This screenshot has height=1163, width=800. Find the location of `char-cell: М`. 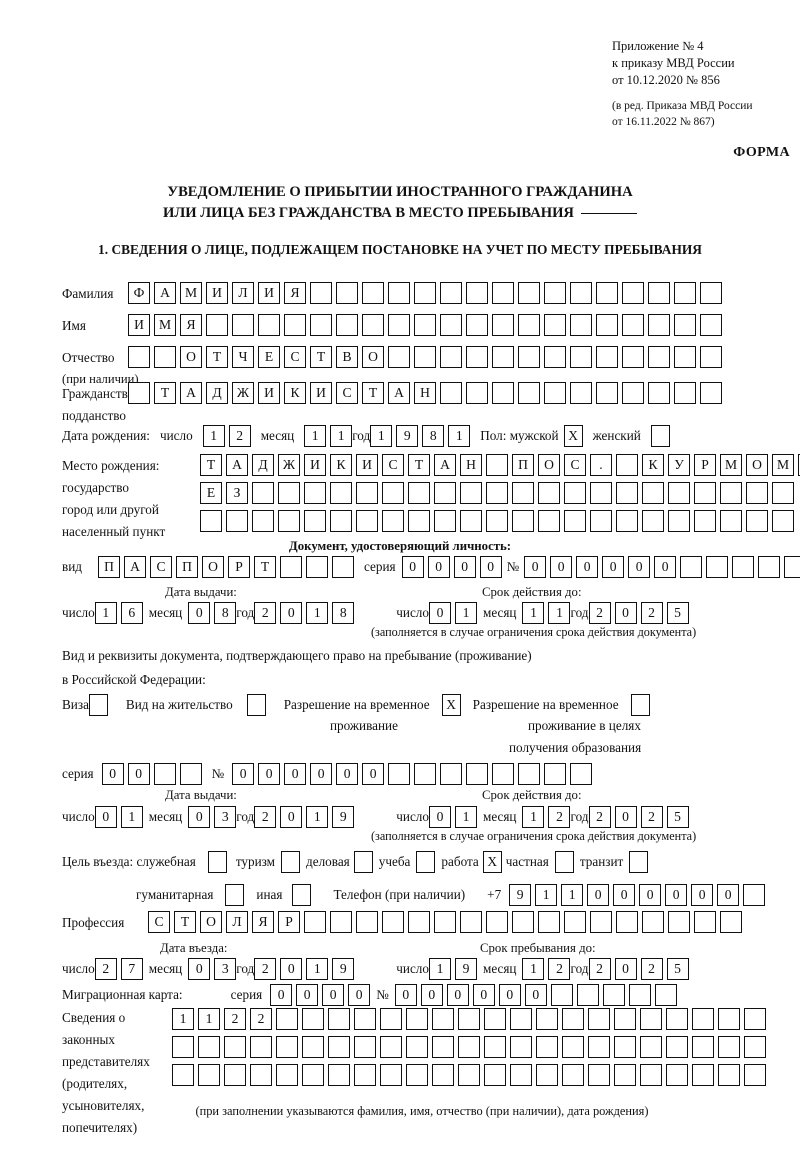

char-cell: М is located at coordinates (783, 465).